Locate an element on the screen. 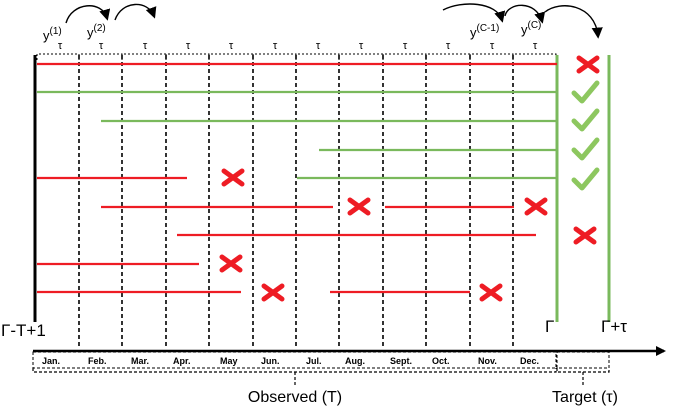 The width and height of the screenshot is (677, 407). success-marks is located at coordinates (585, 135).